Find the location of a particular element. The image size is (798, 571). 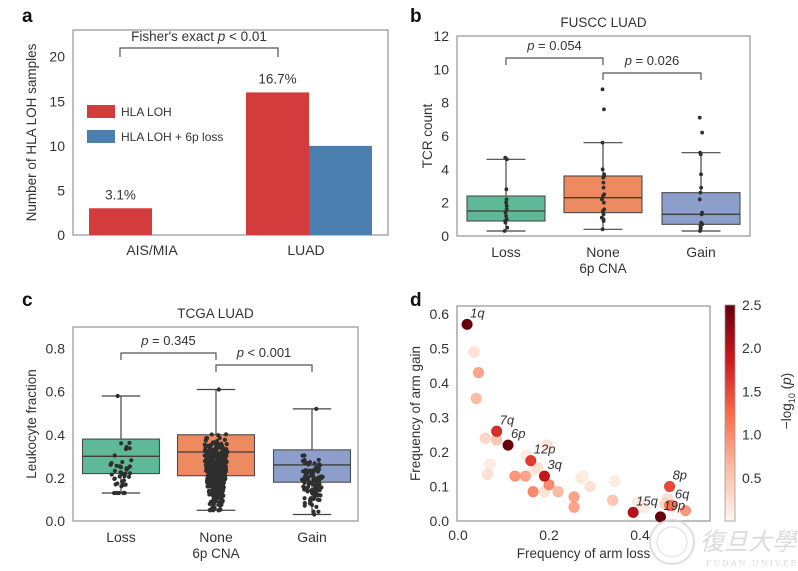

y-axis-label: TCR count is located at coordinates (427, 135).